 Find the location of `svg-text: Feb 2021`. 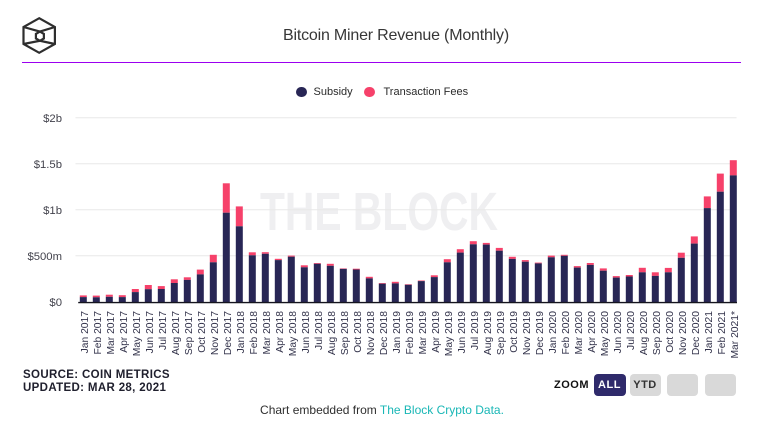

svg-text: Feb 2021 is located at coordinates (722, 333).